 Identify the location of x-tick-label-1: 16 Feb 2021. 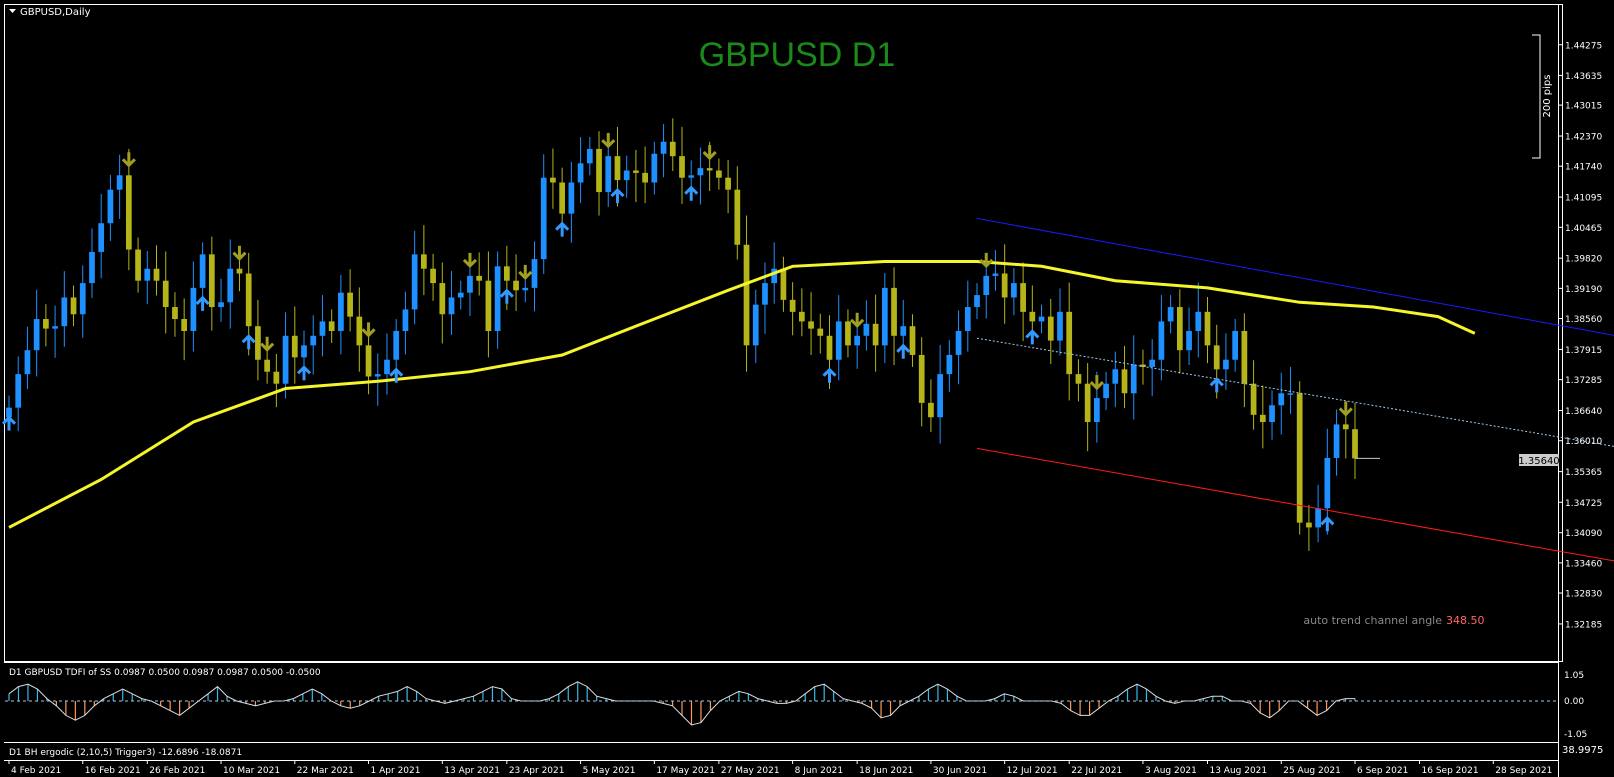
(113, 771).